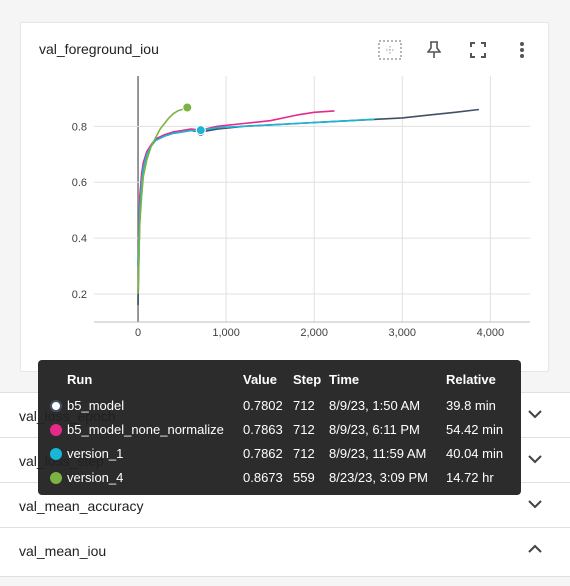 This screenshot has width=570, height=586. Describe the element at coordinates (96, 405) in the screenshot. I see `tooltip-run-name: b5_model` at that location.